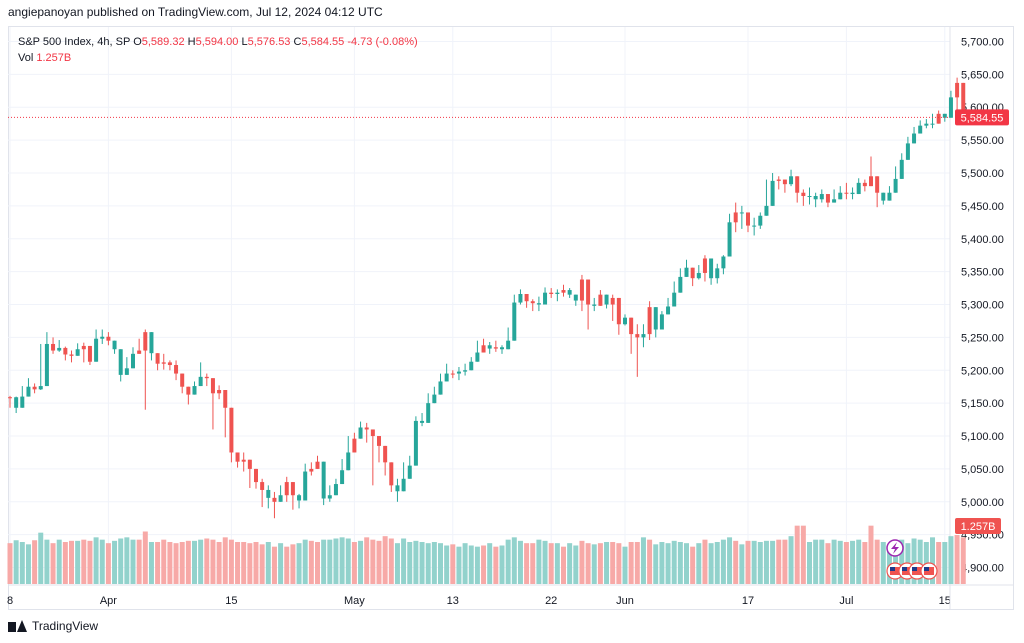 The width and height of the screenshot is (1024, 643). What do you see at coordinates (945, 601) in the screenshot?
I see `x-tick-label: 15` at bounding box center [945, 601].